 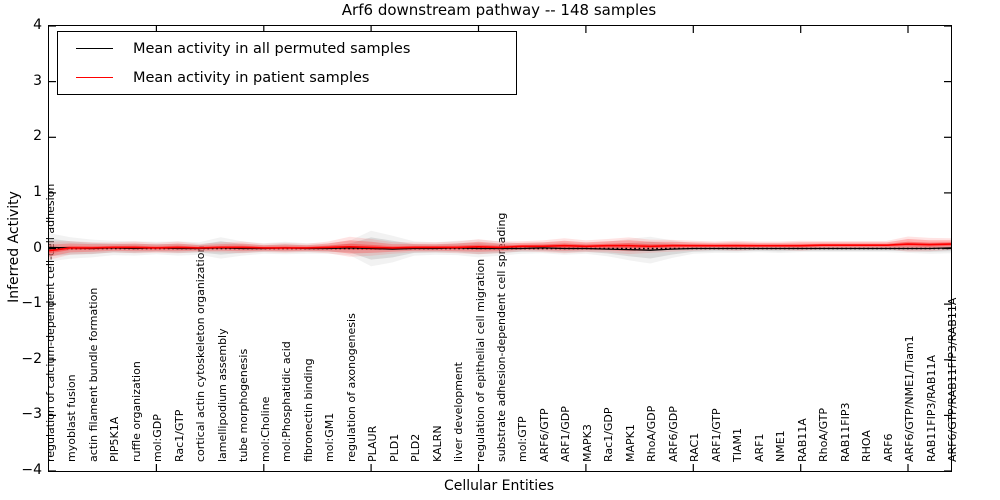 What do you see at coordinates (272, 48) in the screenshot?
I see `legend-label-permuted: Mean activity in all permuted samples` at bounding box center [272, 48].